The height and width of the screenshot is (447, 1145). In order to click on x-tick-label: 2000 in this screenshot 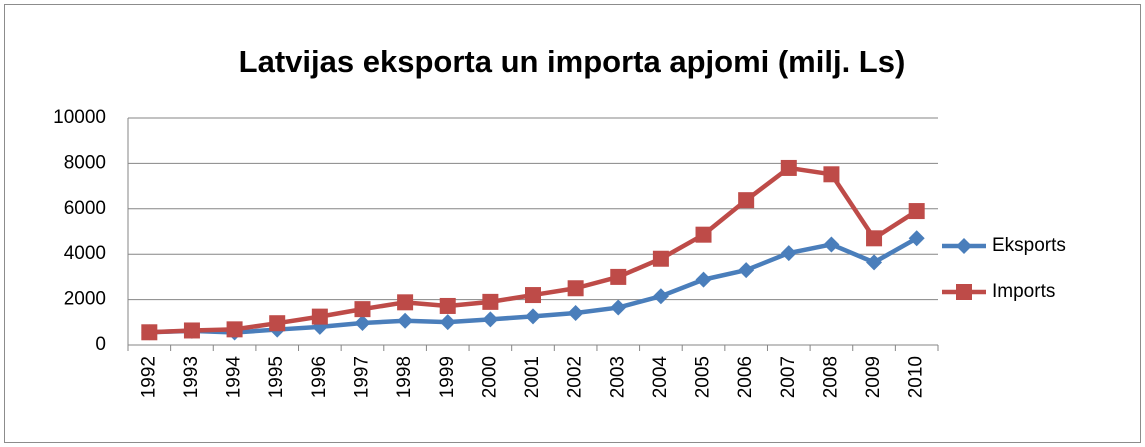, I will do `click(489, 377)`.